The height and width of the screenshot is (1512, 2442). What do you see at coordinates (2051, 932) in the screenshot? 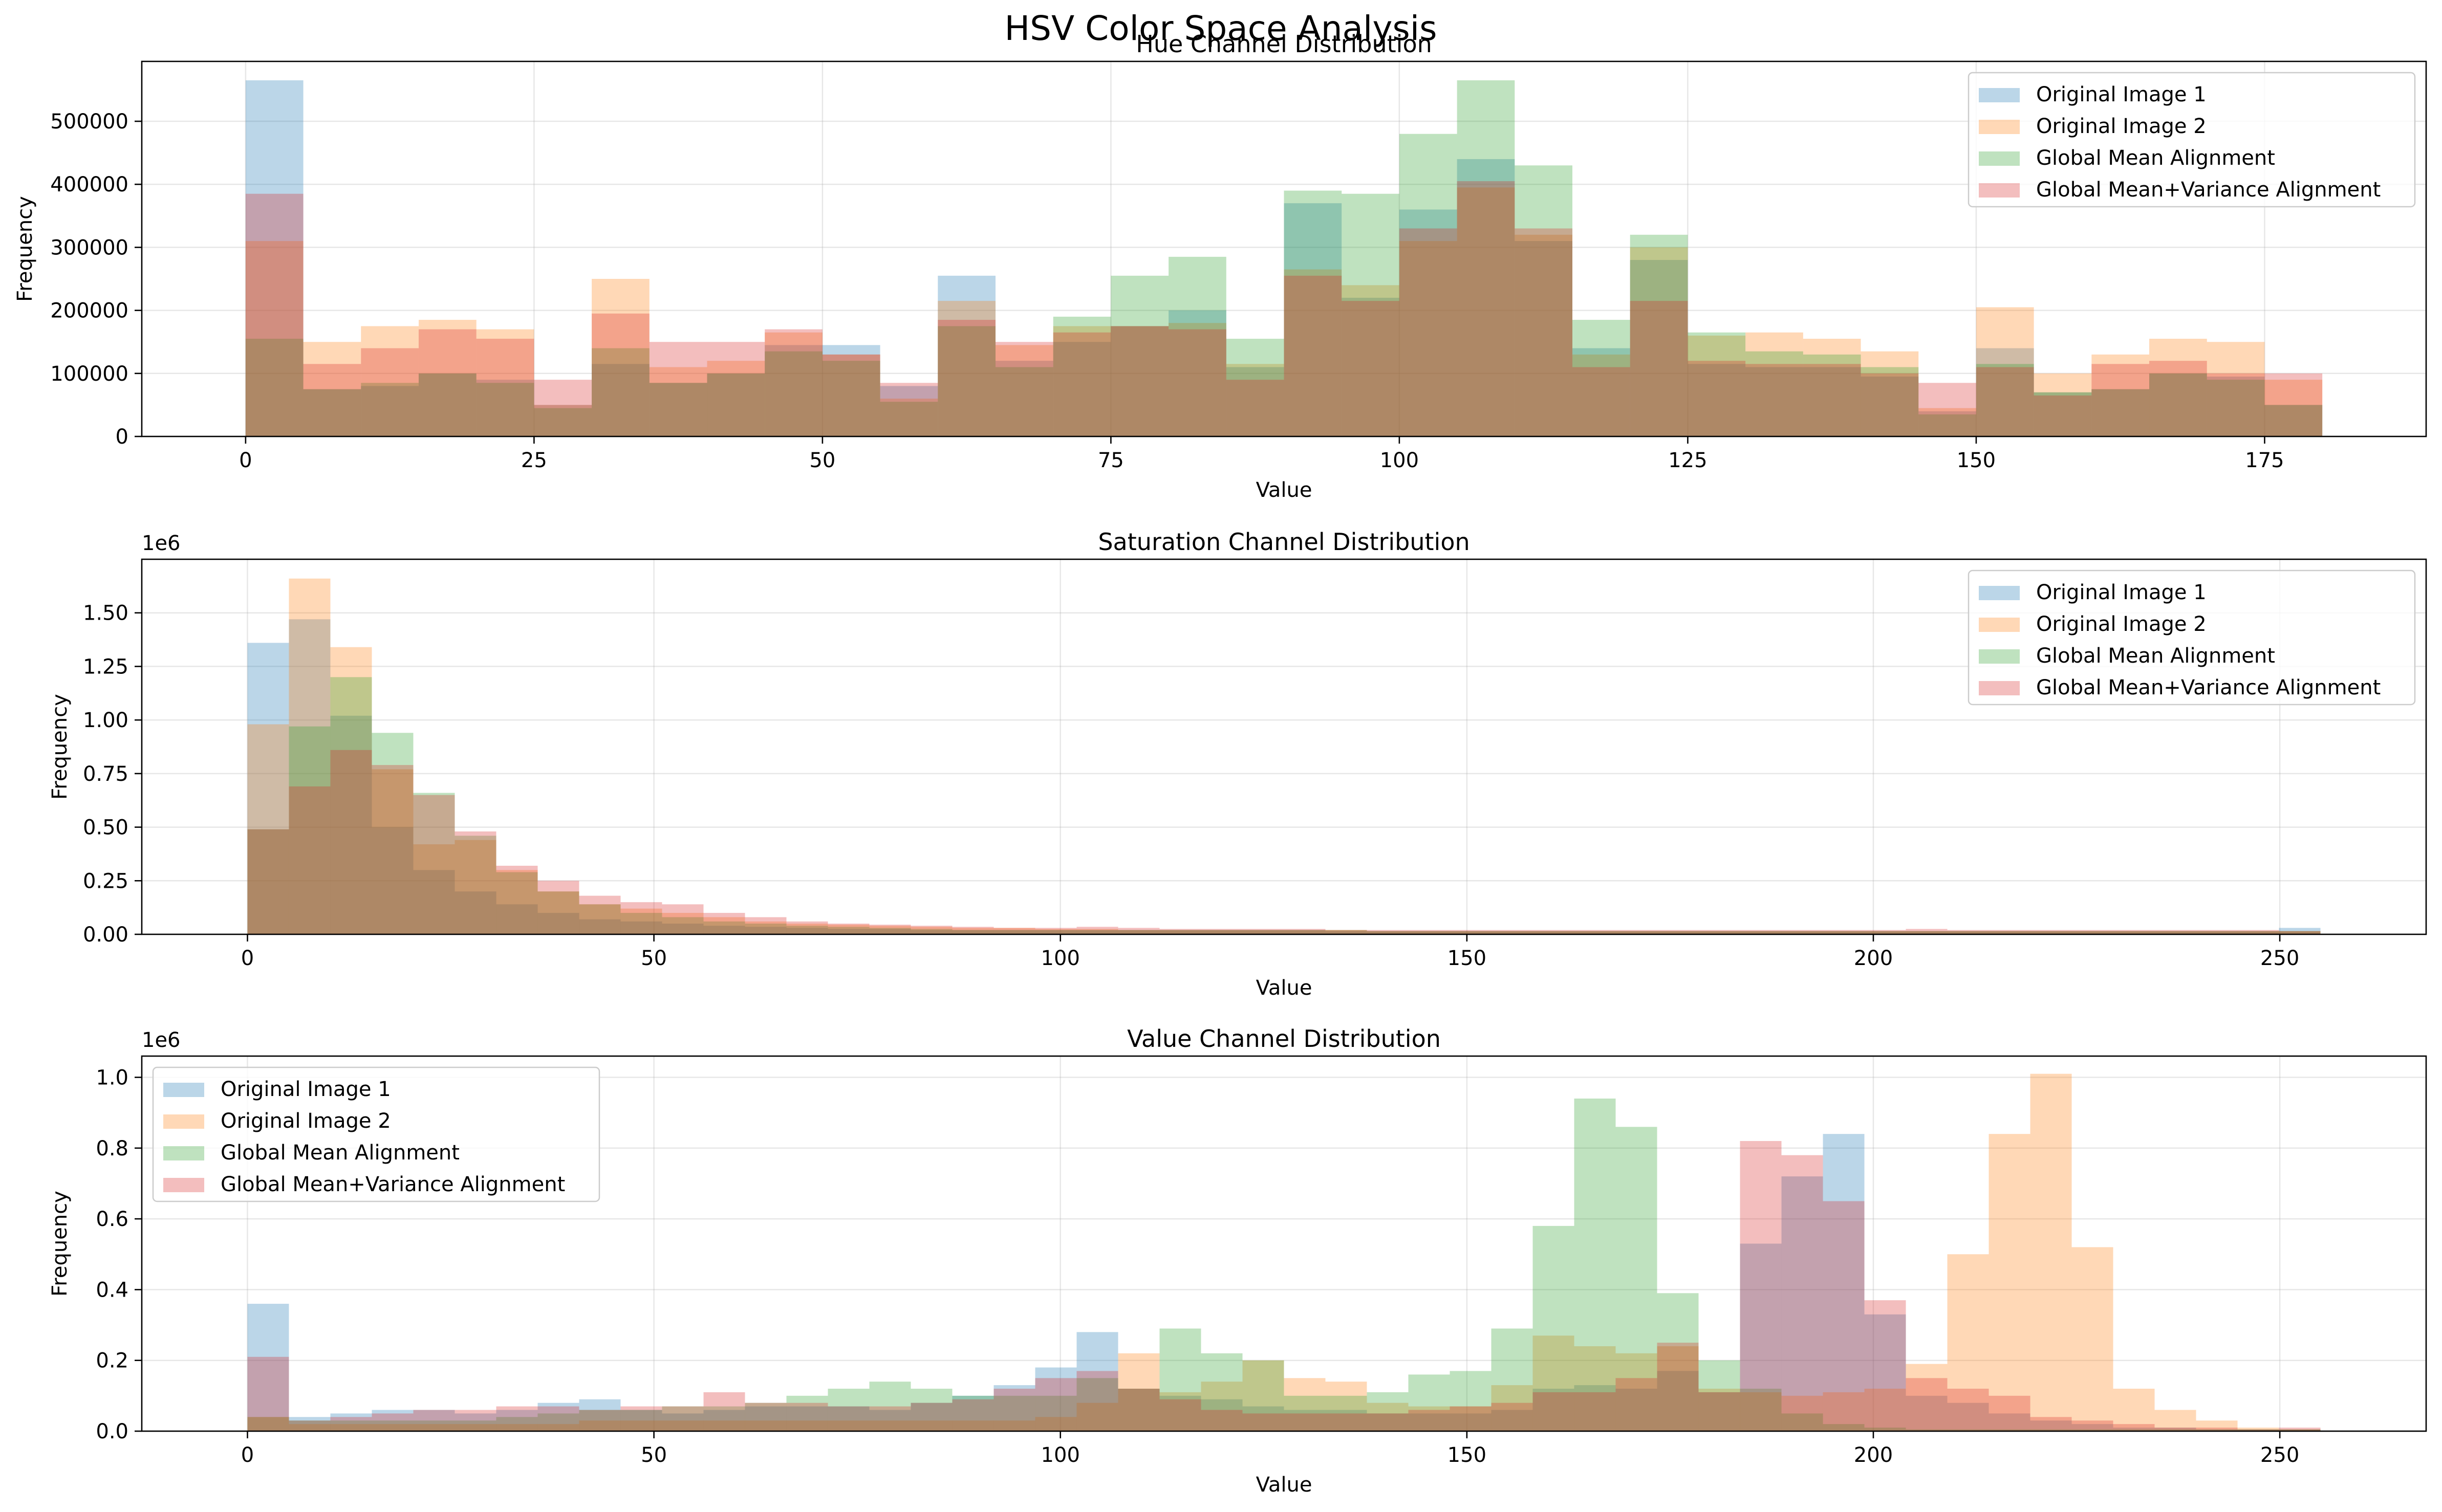
I see `saturation-bar-s1-b43` at bounding box center [2051, 932].